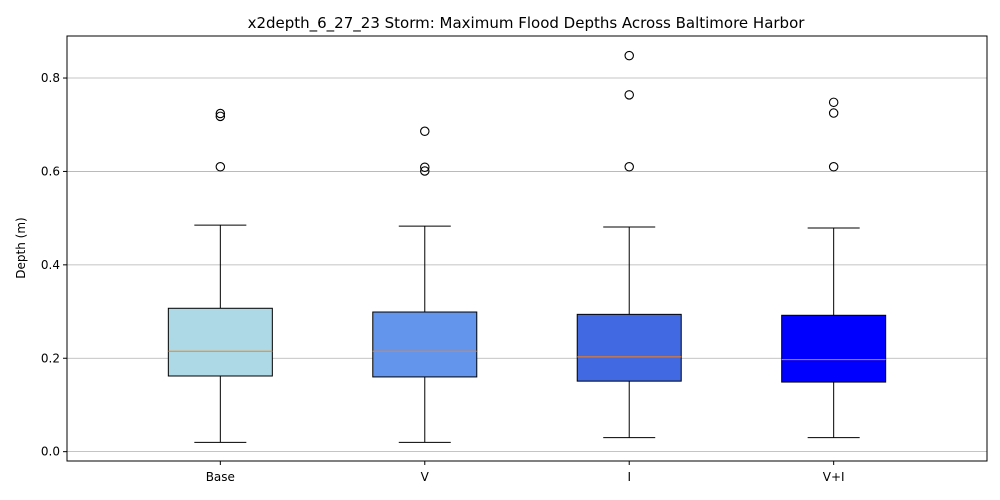  I want to click on x-tick-label: Base, so click(220, 477).